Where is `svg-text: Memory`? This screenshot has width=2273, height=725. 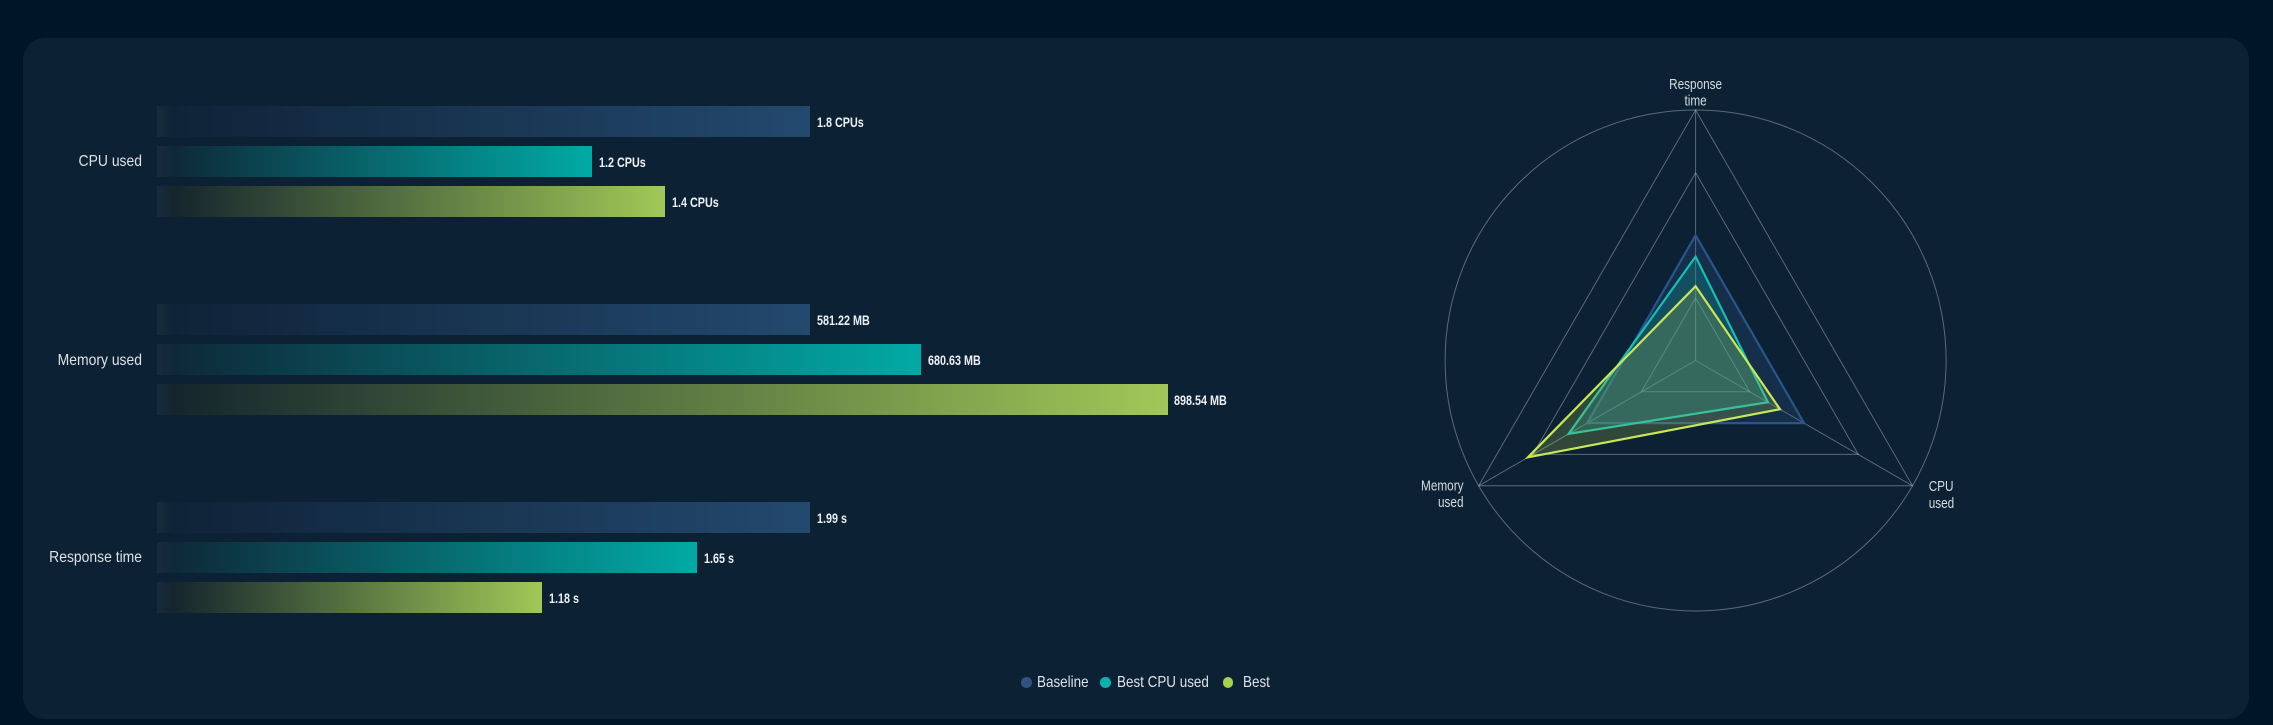 svg-text: Memory is located at coordinates (1442, 485).